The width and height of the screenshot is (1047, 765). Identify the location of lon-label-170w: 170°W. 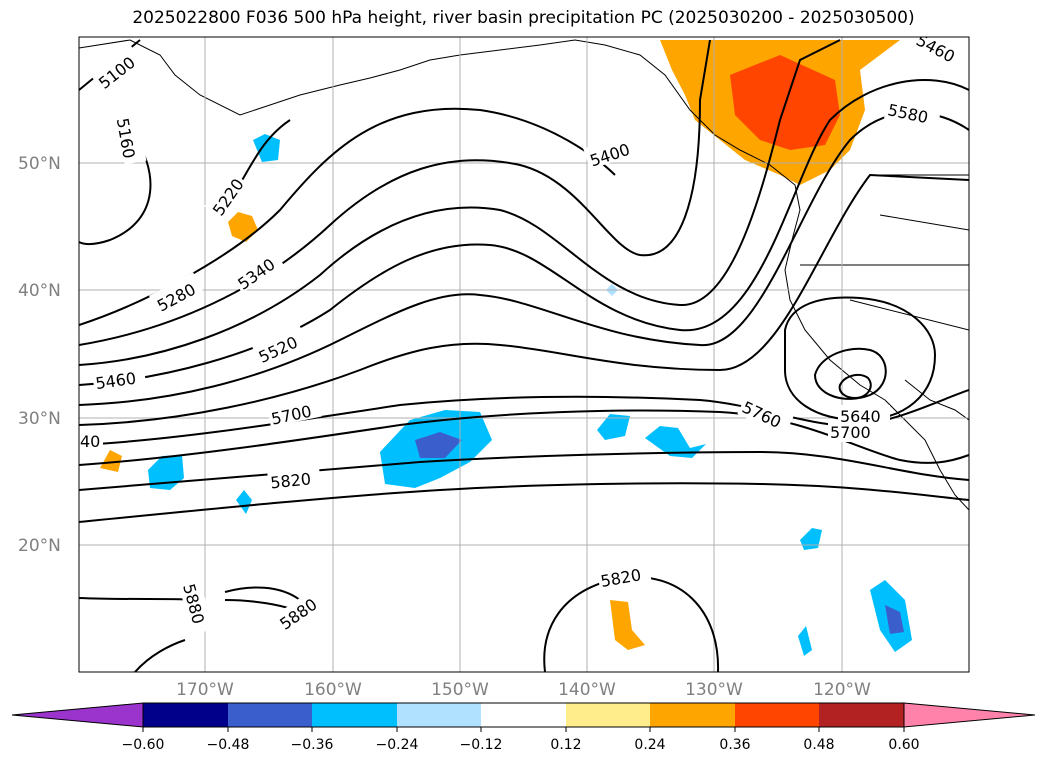
(205, 690).